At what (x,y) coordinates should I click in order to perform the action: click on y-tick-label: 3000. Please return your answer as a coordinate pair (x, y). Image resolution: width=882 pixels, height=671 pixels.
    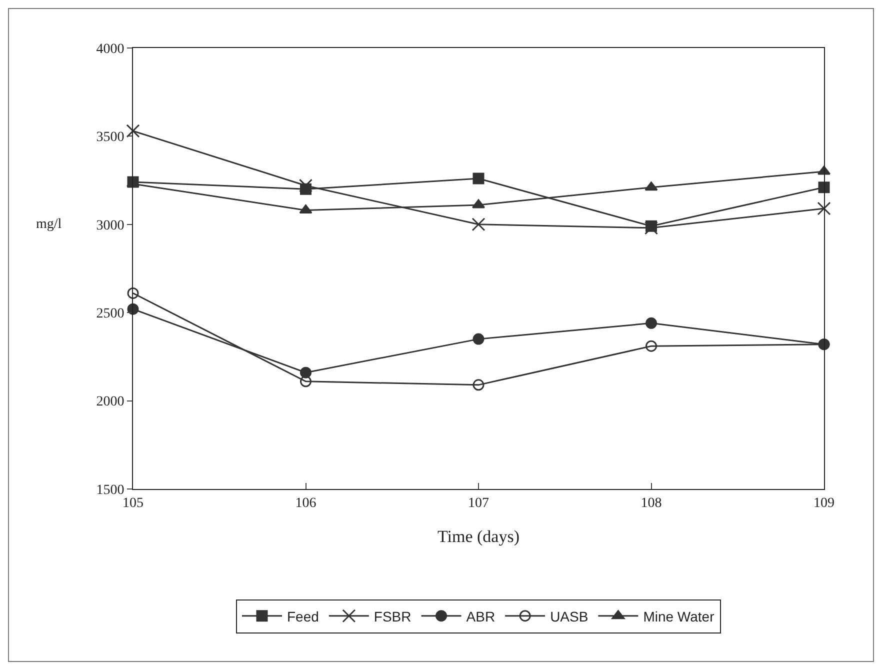
    Looking at the image, I should click on (110, 226).